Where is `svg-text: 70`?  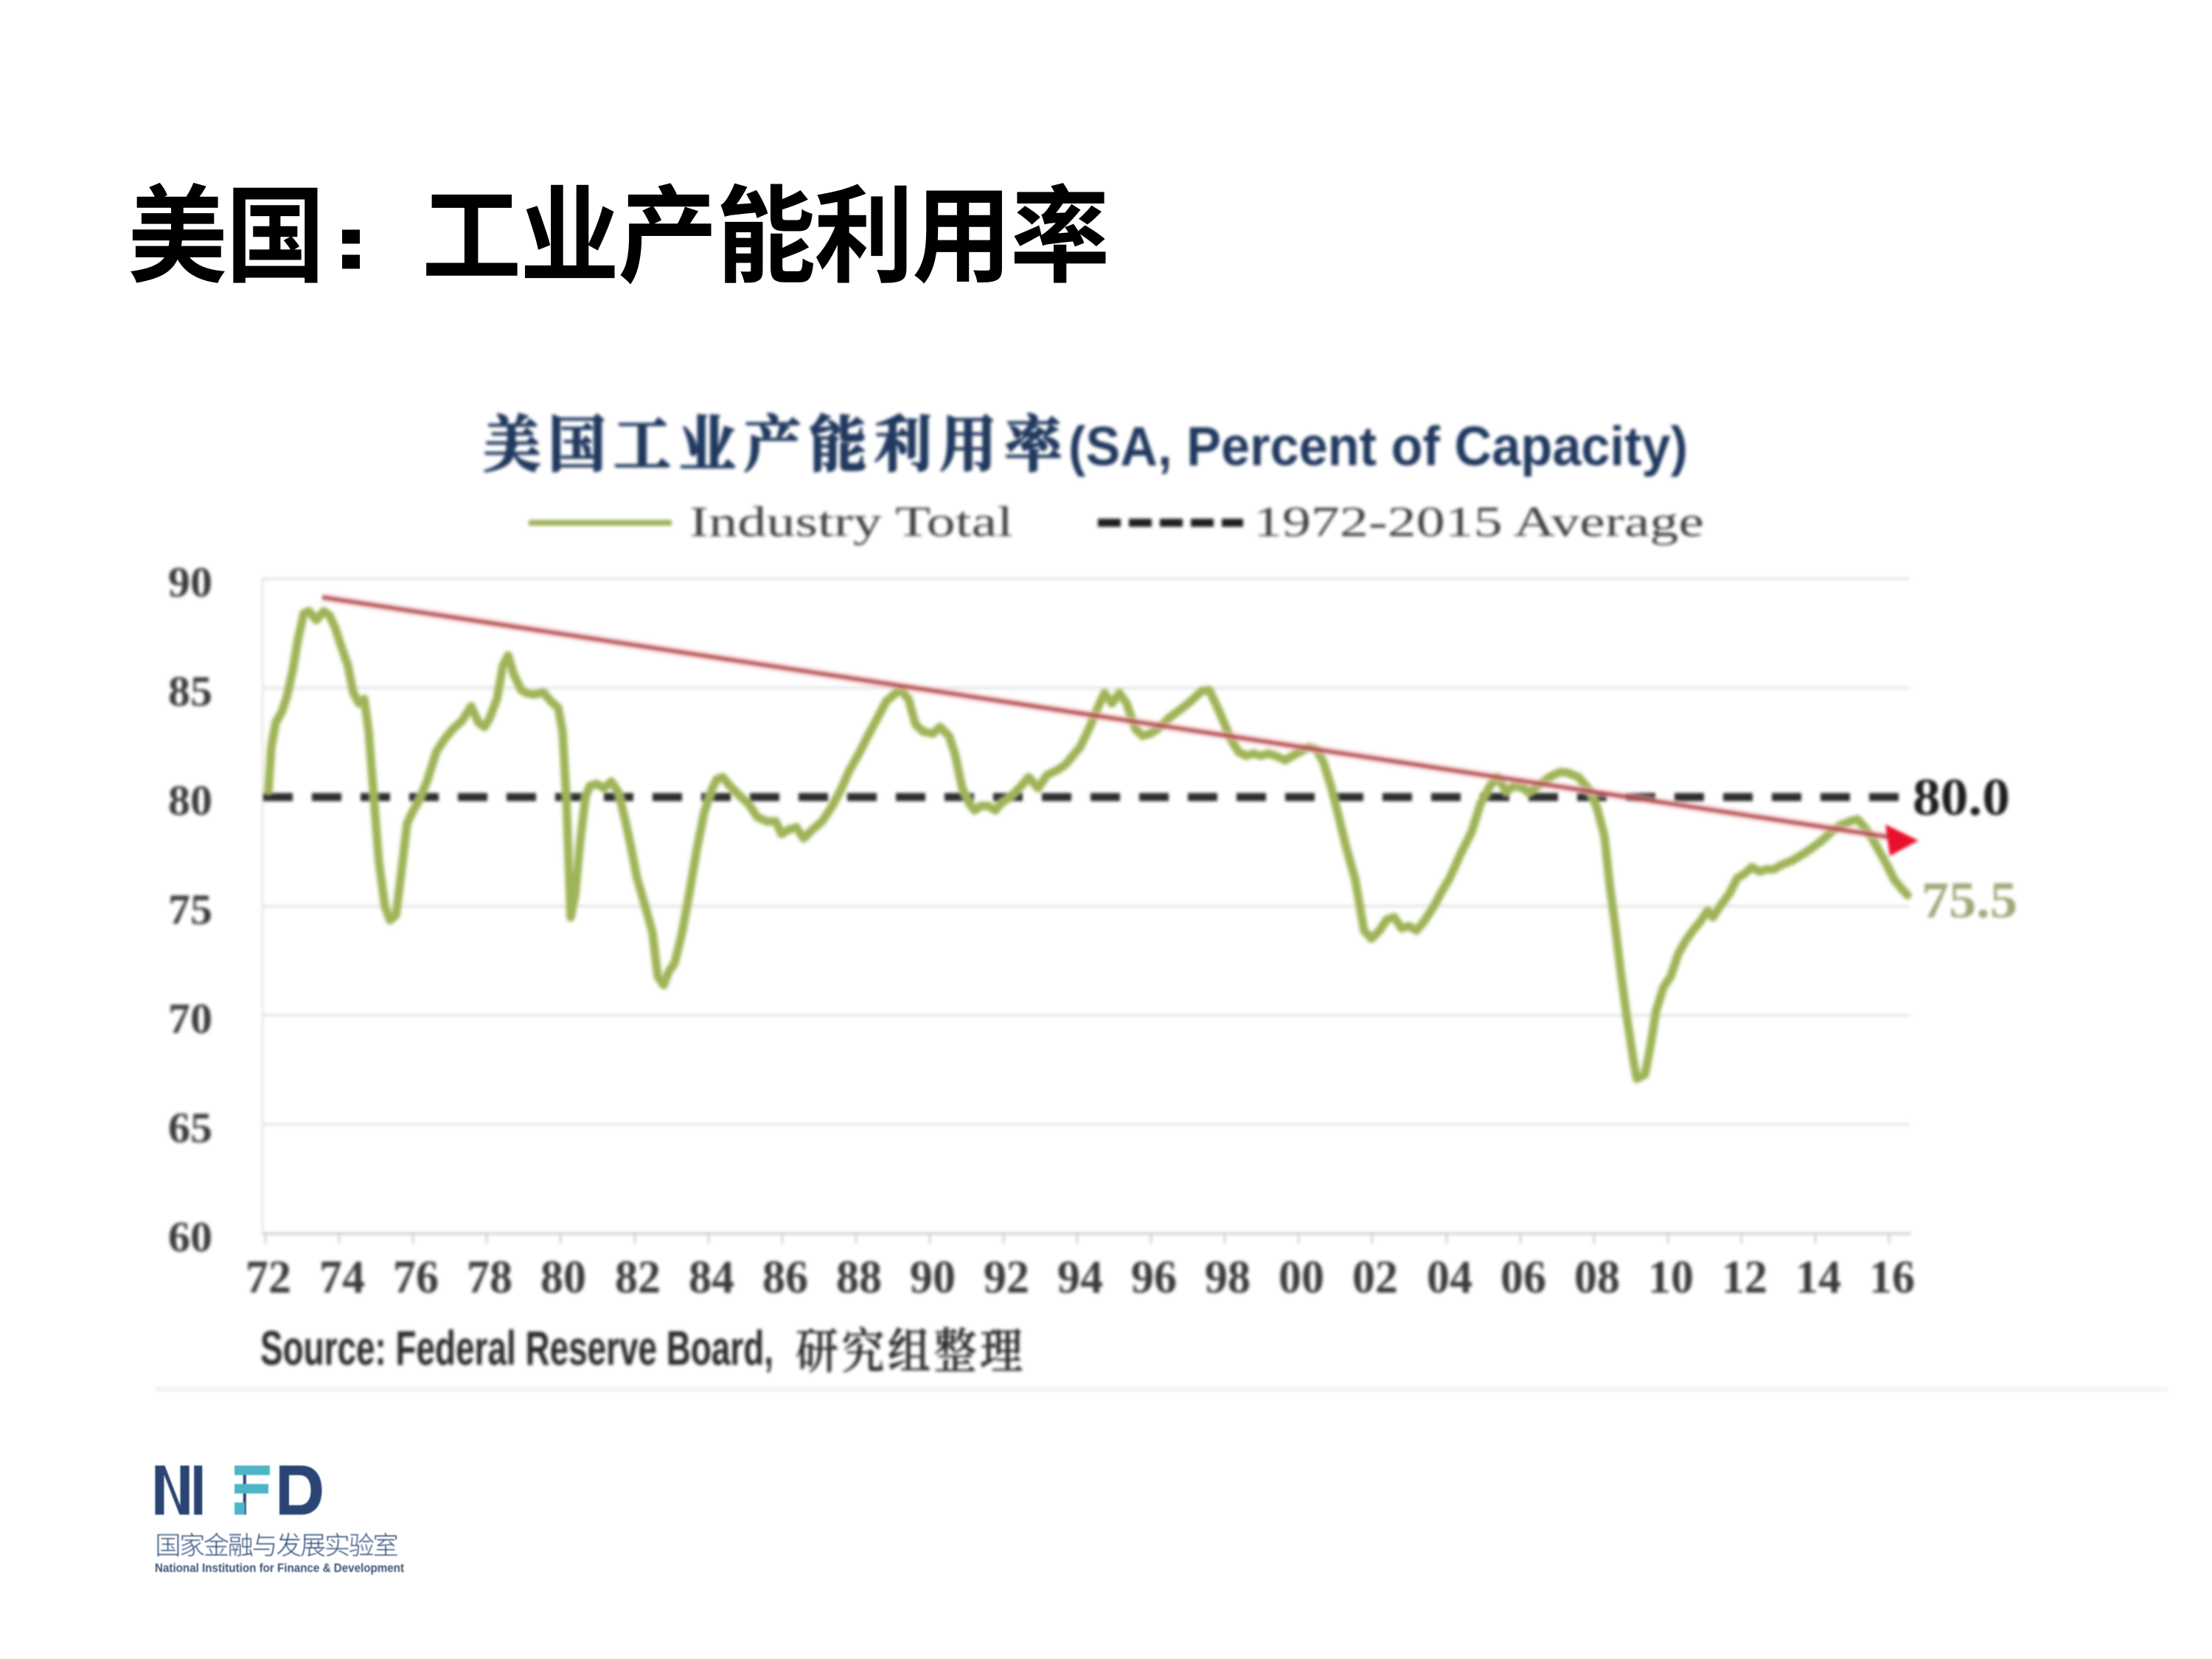 svg-text: 70 is located at coordinates (190, 1019).